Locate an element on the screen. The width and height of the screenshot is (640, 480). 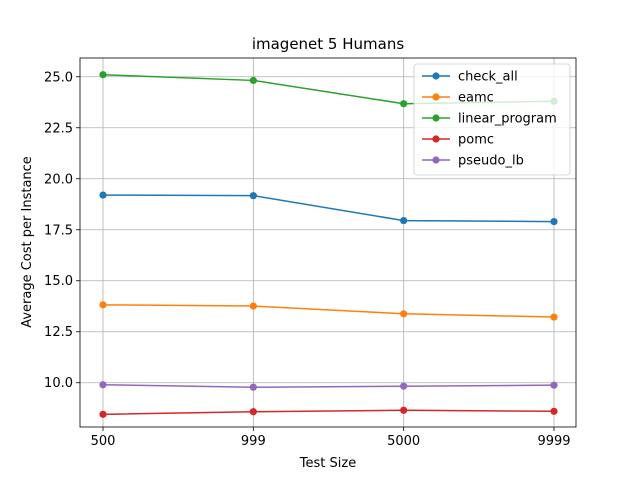
y-tick-label: 25.0 is located at coordinates (58, 77).